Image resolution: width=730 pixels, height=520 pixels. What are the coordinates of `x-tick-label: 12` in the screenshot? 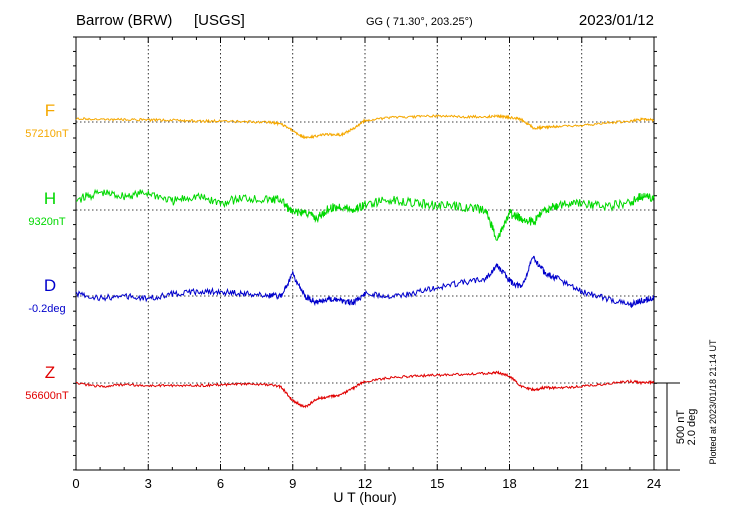 It's located at (365, 483).